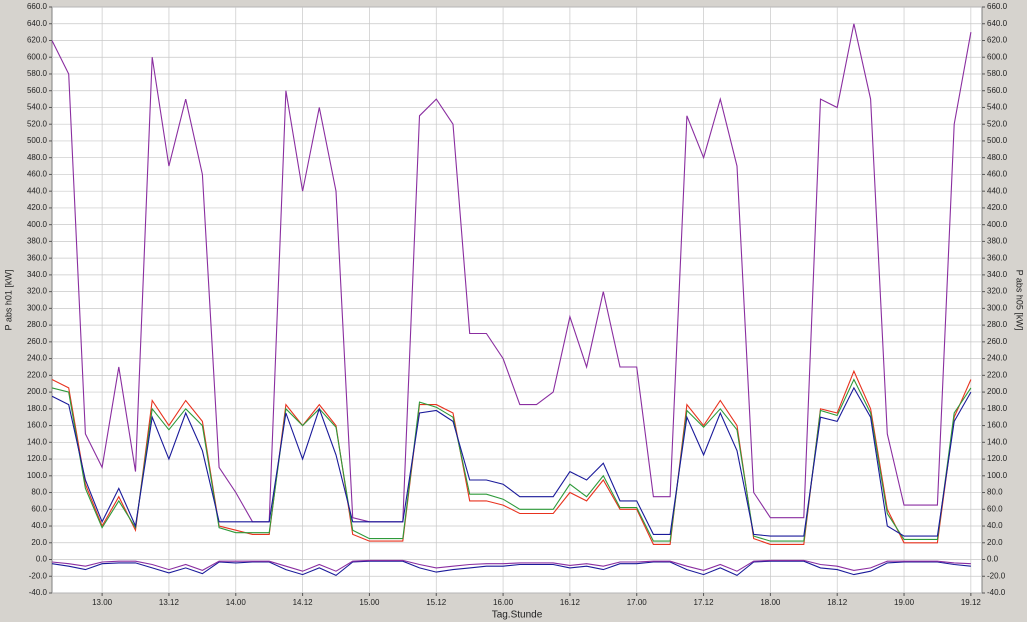 This screenshot has width=1027, height=622. Describe the element at coordinates (997, 107) in the screenshot. I see `y2-tick-label: 540.0` at that location.